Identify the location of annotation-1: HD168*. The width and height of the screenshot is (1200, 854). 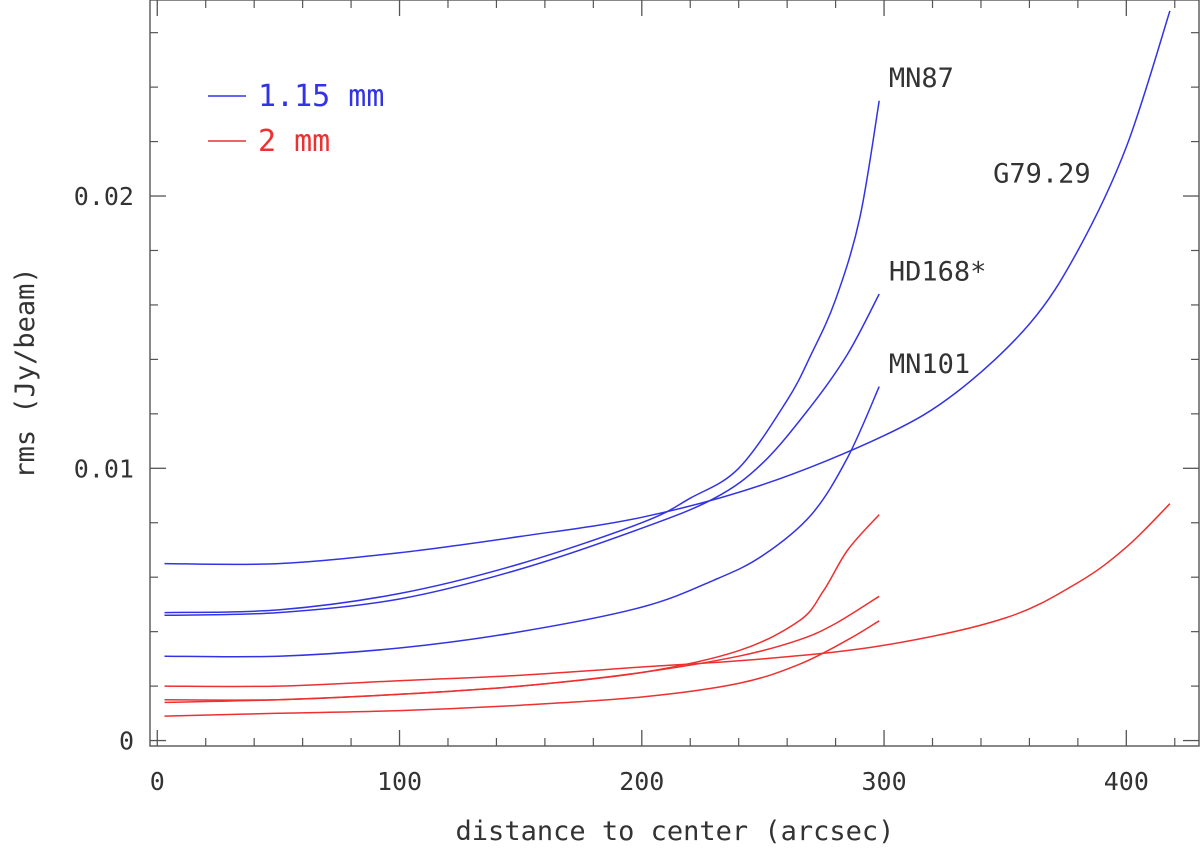
(938, 271).